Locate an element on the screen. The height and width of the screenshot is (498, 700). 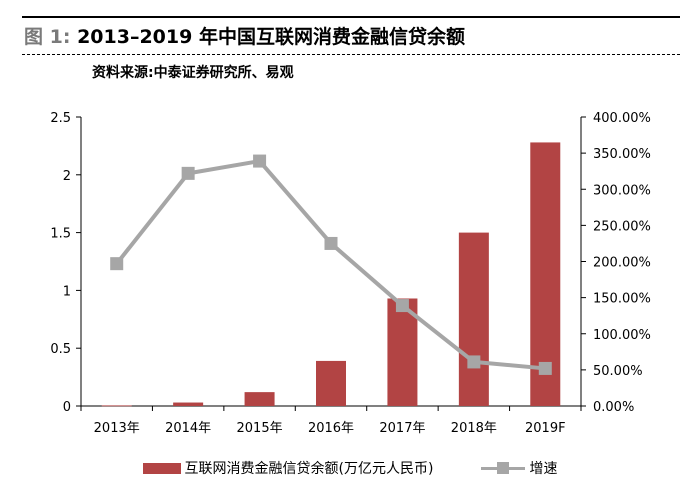
x-tick-label: 2018年 is located at coordinates (474, 428).